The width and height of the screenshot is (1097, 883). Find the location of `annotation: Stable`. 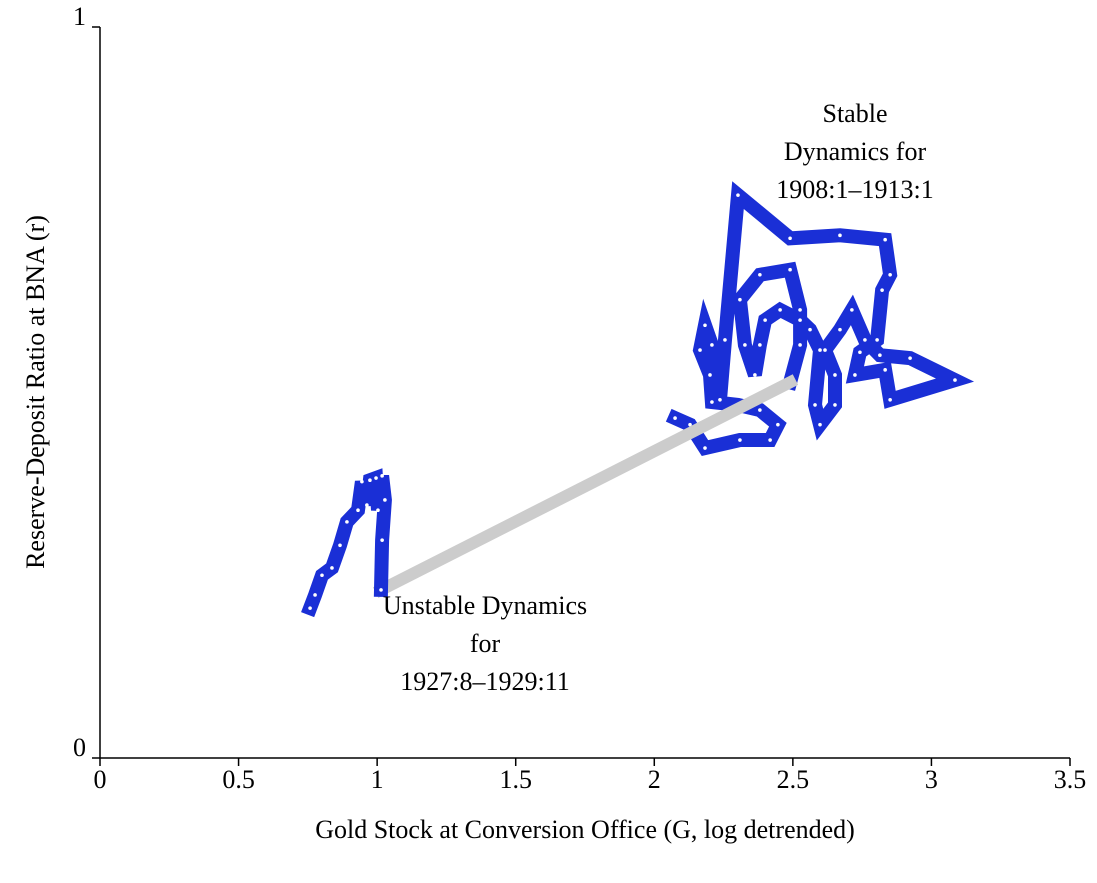

annotation: Stable is located at coordinates (855, 113).